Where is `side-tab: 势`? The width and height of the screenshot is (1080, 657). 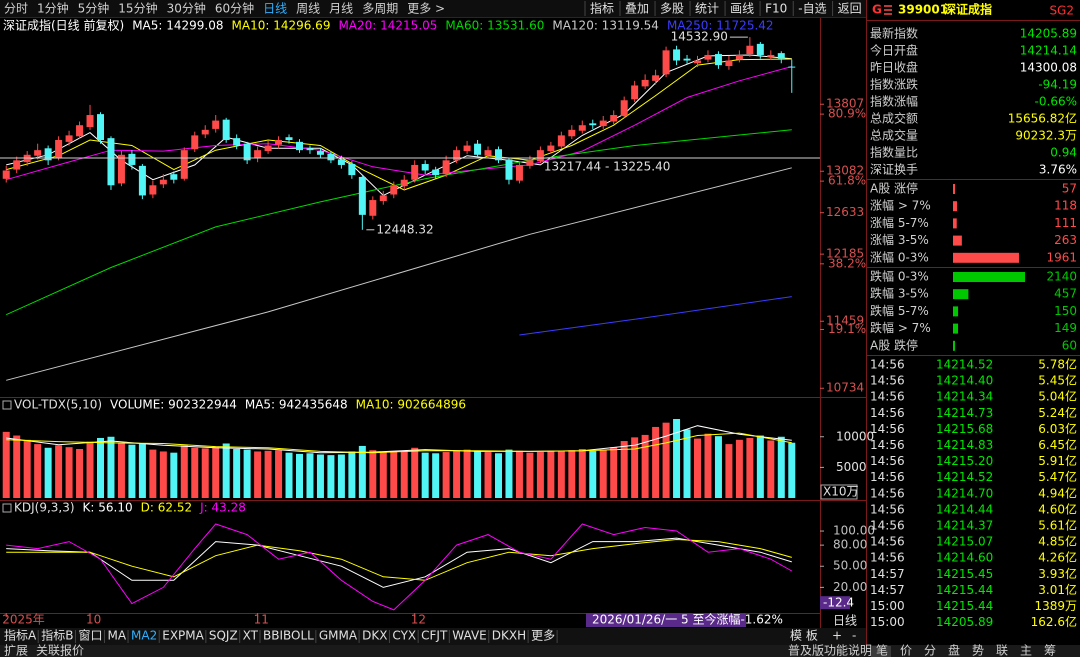 side-tab: 势 is located at coordinates (978, 650).